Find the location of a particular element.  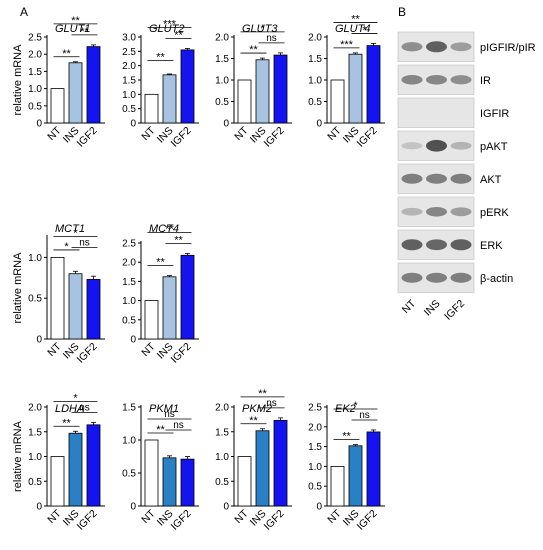

chart-title: GLUT4 is located at coordinates (352, 29).